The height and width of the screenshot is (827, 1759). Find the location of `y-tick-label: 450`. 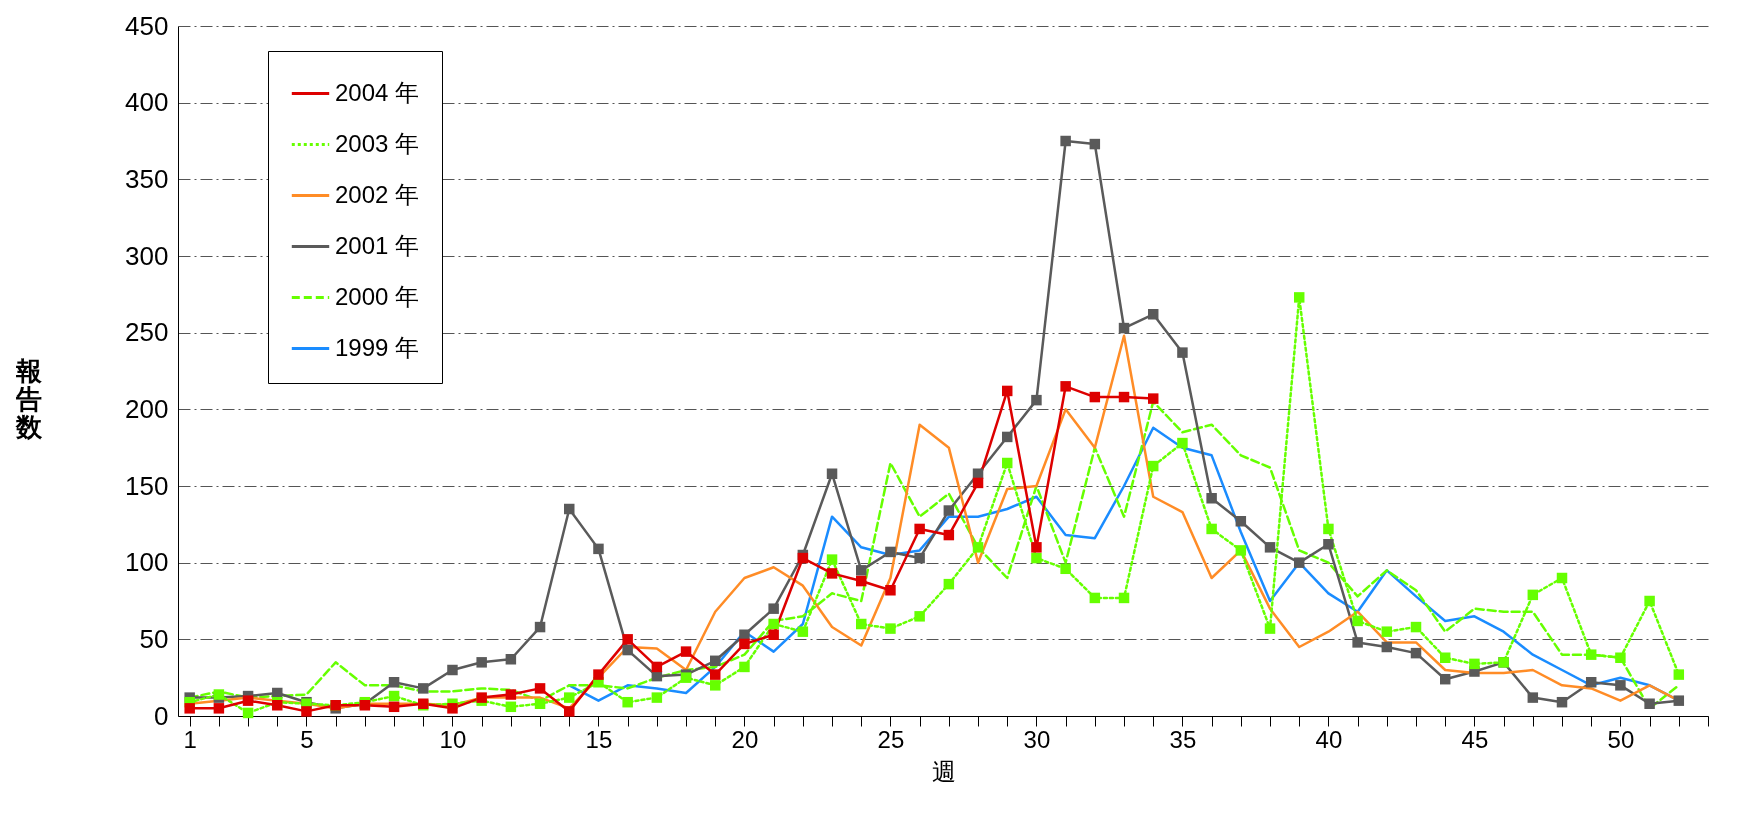

y-tick-label: 450 is located at coordinates (147, 25).